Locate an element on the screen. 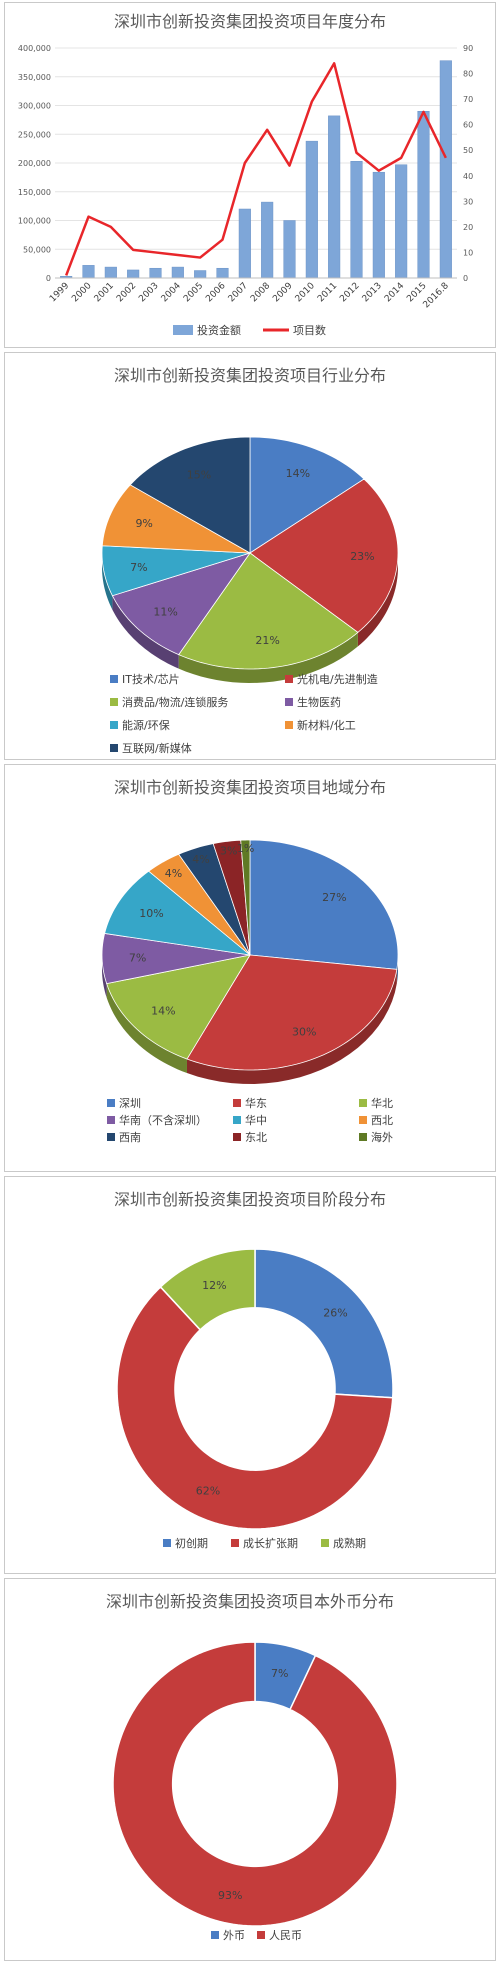 The height and width of the screenshot is (1964, 500). y-tick-label: 50,000 is located at coordinates (37, 249).